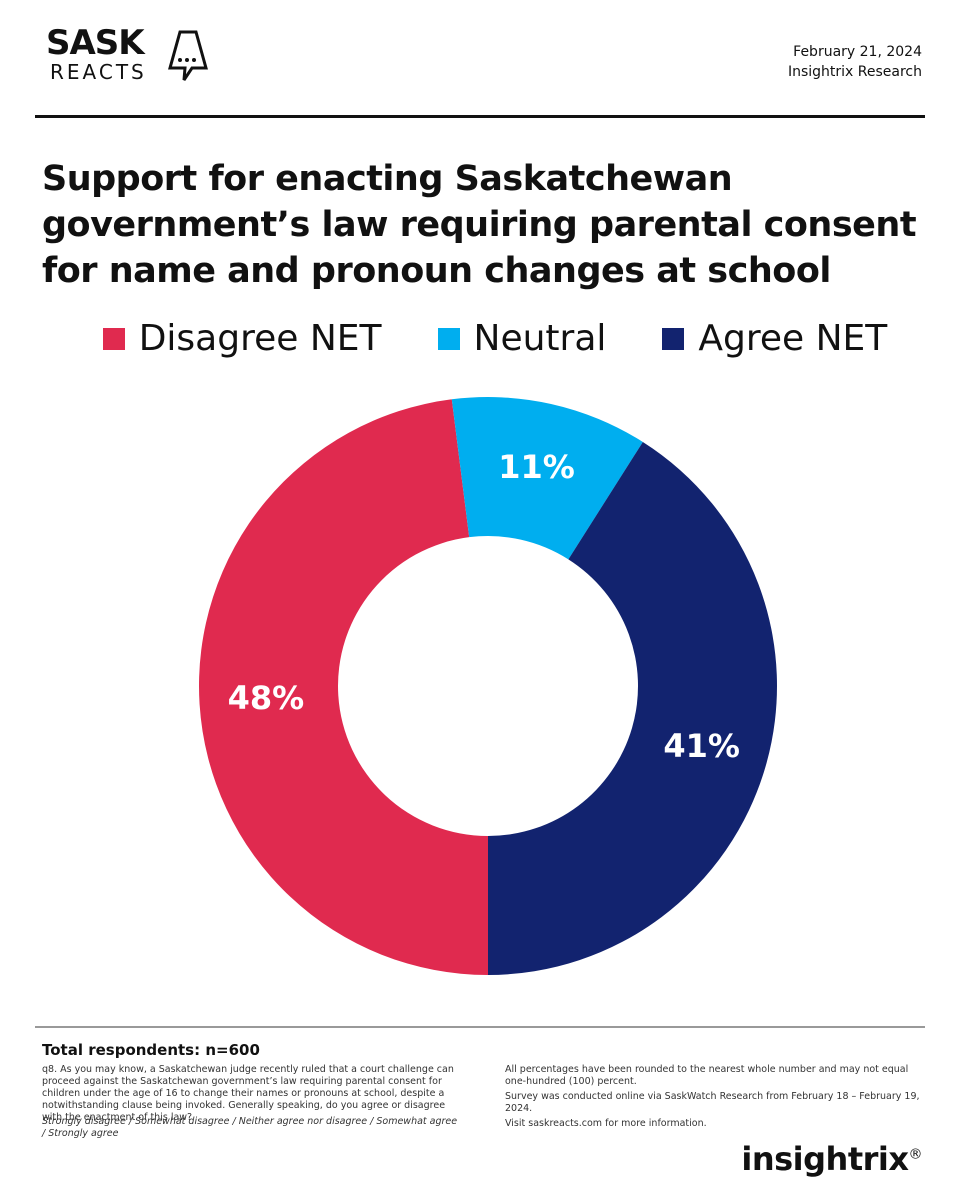 This screenshot has height=1200, width=960. Describe the element at coordinates (98, 72) in the screenshot. I see `logo-bottom: REACTS` at that location.